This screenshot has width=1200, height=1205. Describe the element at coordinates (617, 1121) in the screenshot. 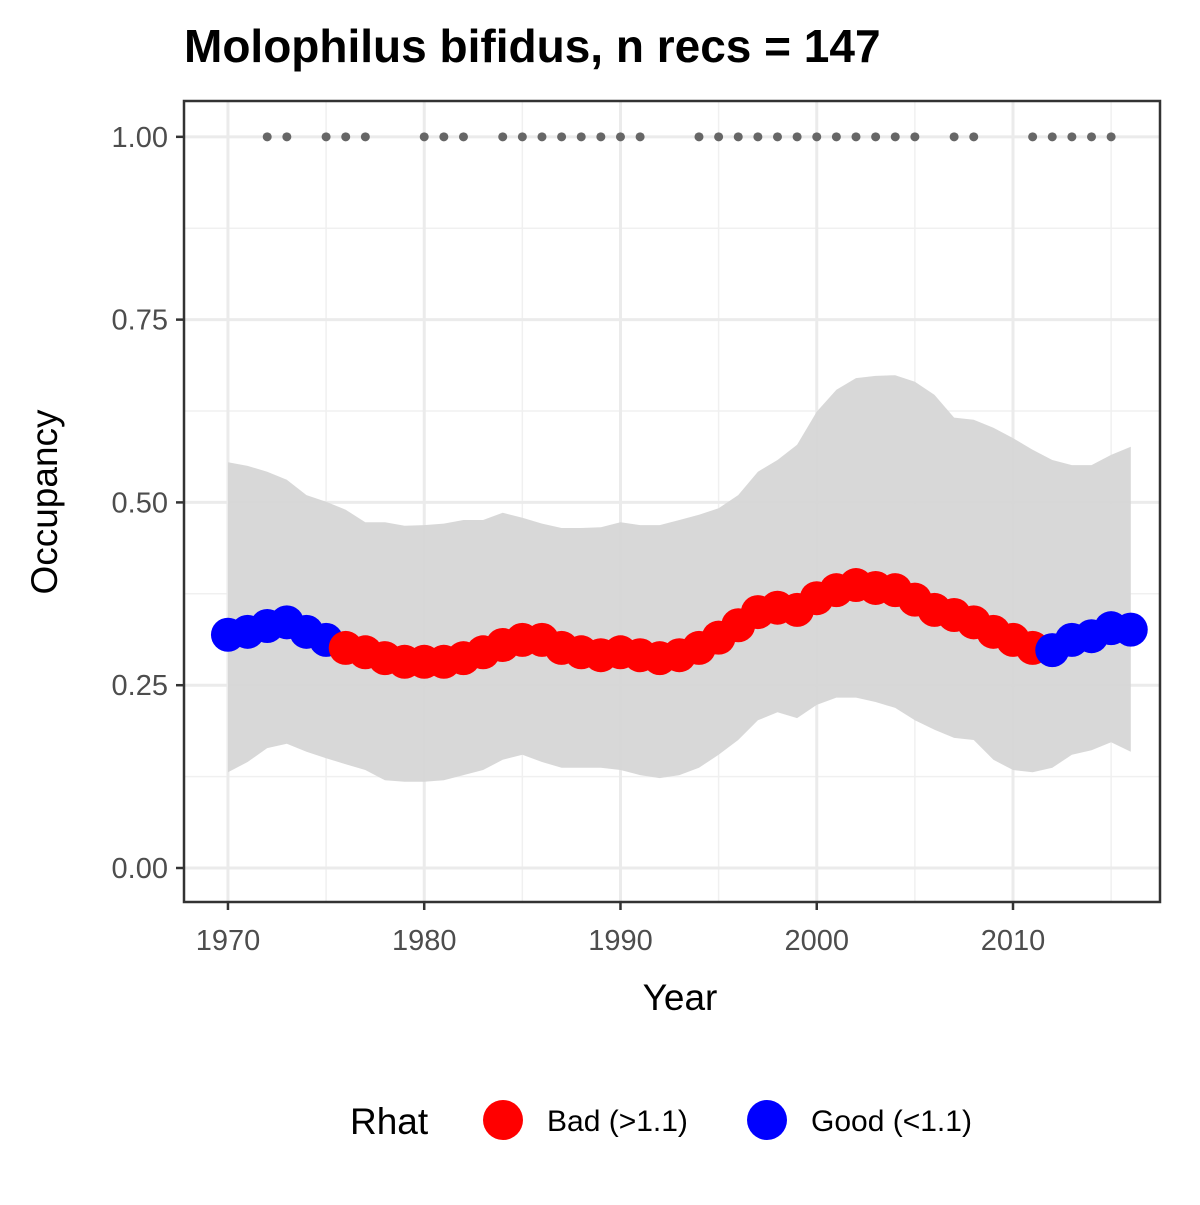

I see `legend-label: Bad (>1.1)` at that location.